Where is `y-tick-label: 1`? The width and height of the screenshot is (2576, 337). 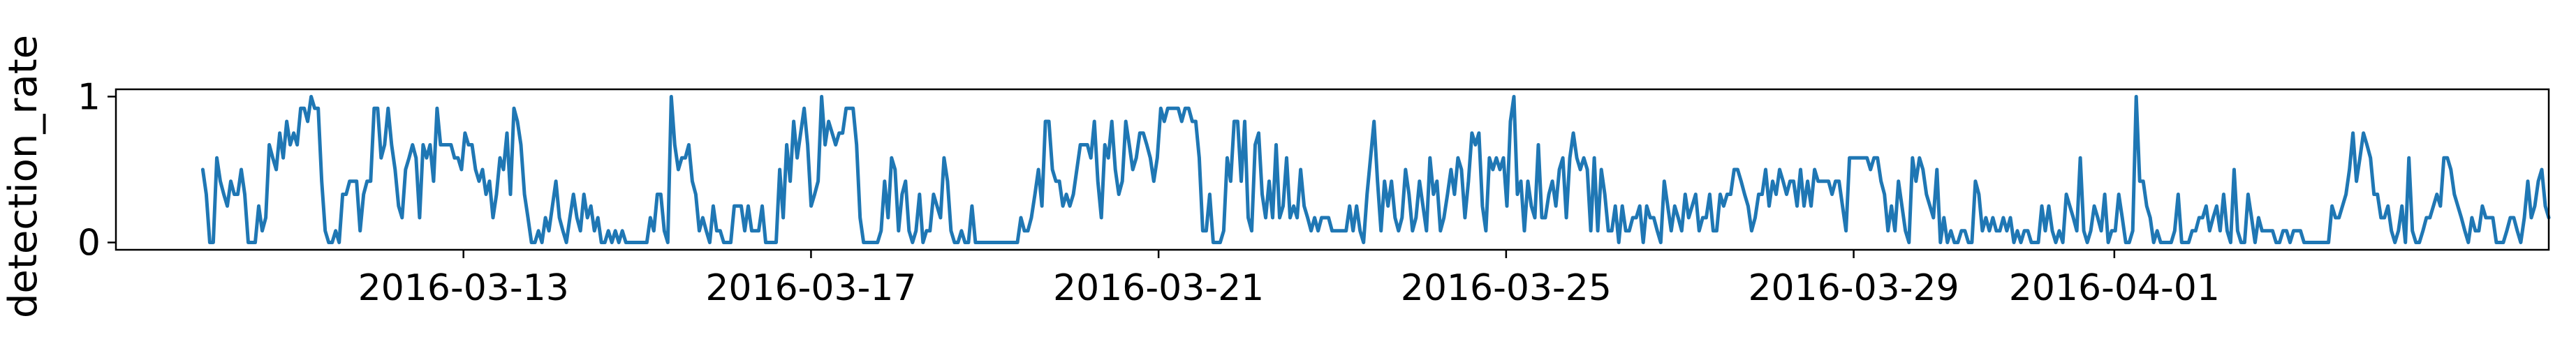 y-tick-label: 1 is located at coordinates (89, 97).